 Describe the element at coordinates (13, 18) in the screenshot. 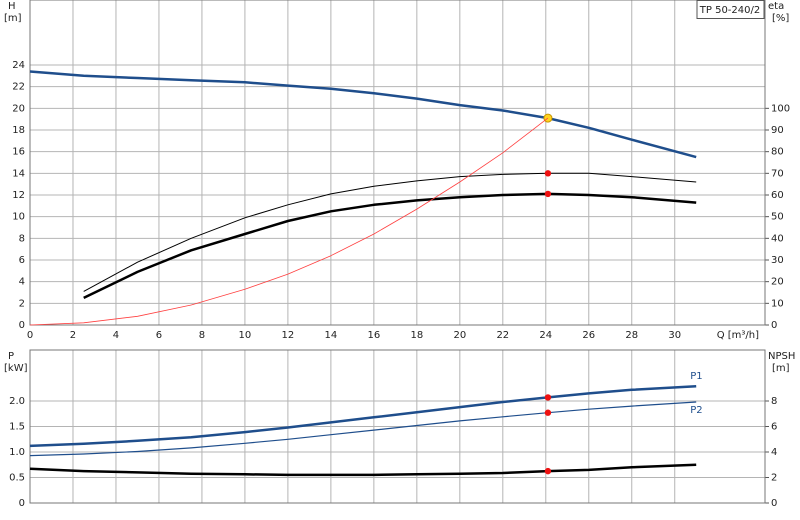

I see `y-axis-unit: [m]` at that location.